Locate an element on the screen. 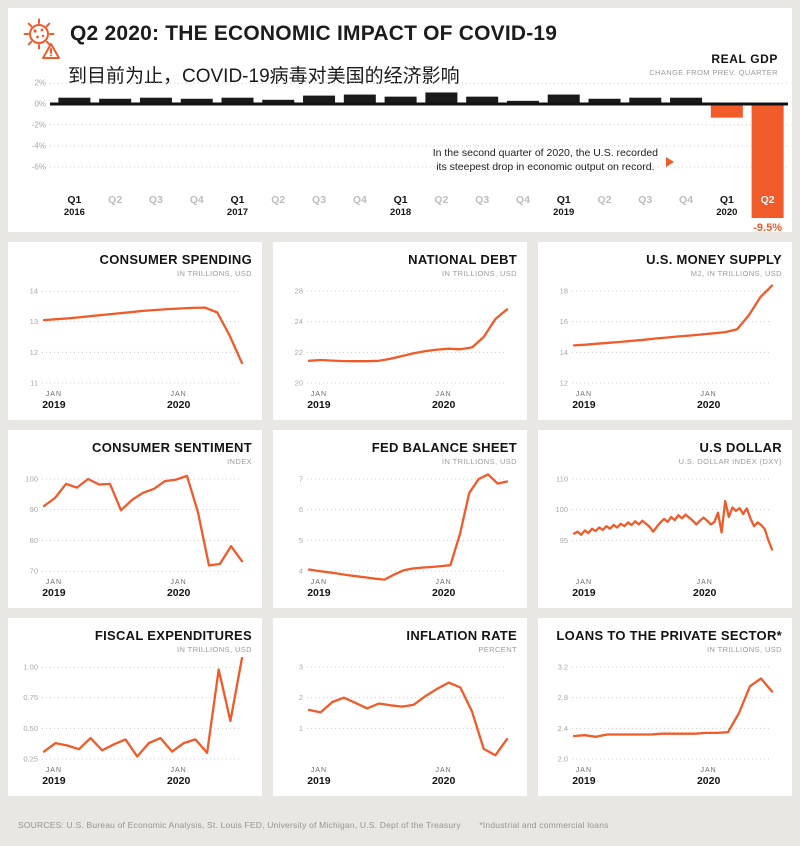 The width and height of the screenshot is (800, 846). svg-text: 4 is located at coordinates (301, 571).